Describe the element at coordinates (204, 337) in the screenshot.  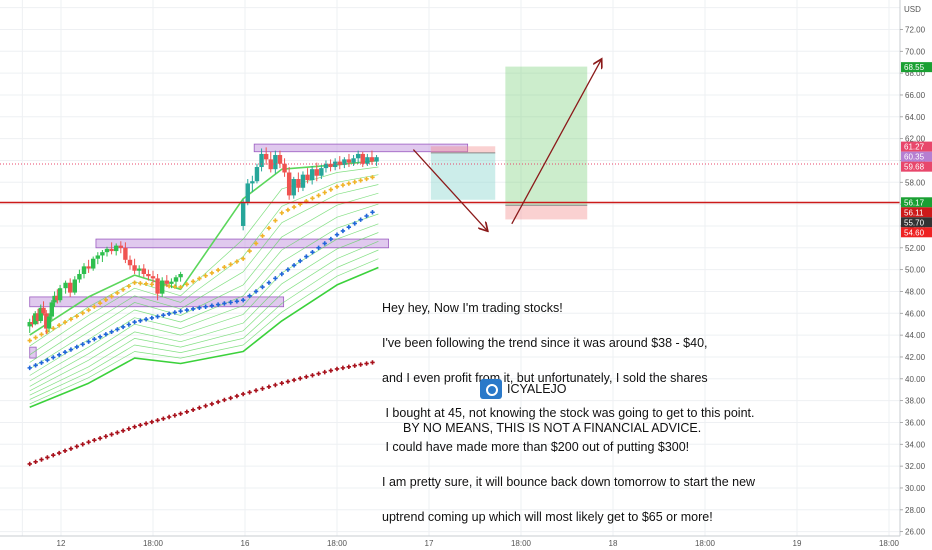
I see `ma-ribbon-line` at that location.